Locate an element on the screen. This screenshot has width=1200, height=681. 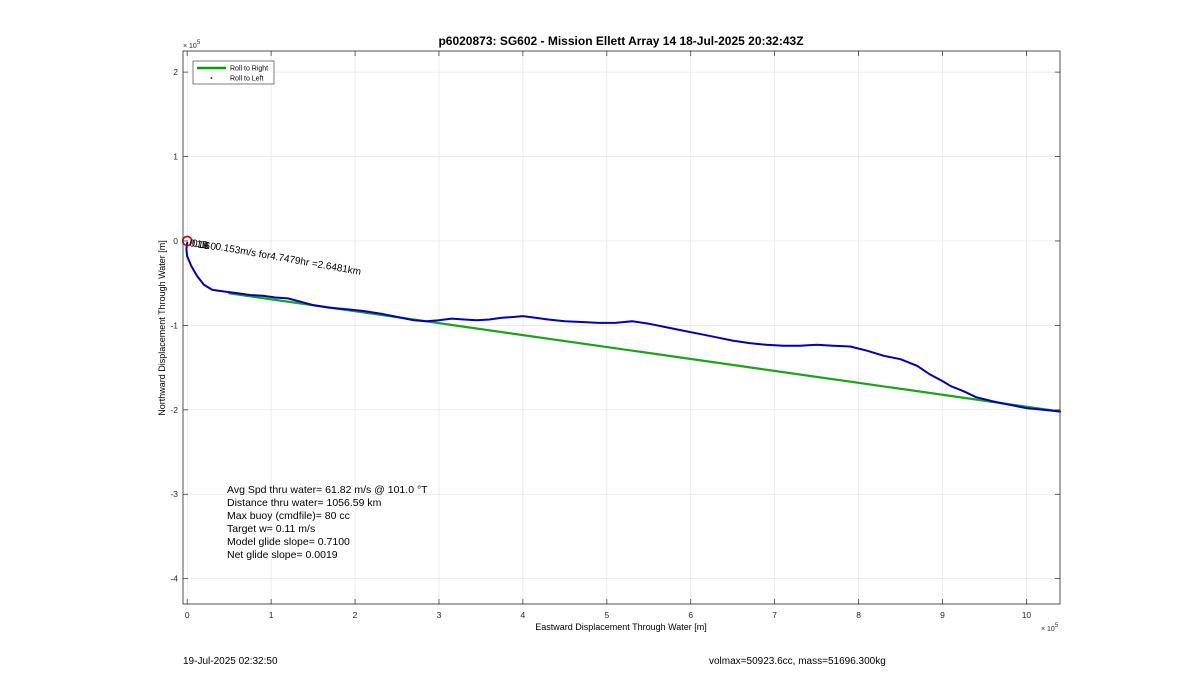
track-annotation-3: 0.0 is located at coordinates (209, 246).